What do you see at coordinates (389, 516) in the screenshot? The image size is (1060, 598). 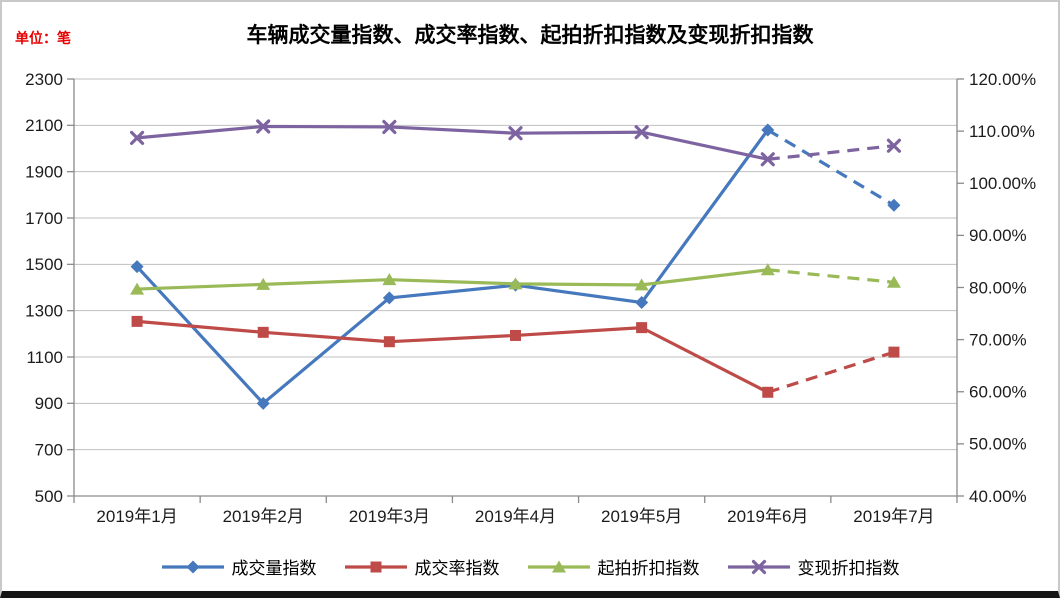 I see `x-axis-label: 2019年3月` at bounding box center [389, 516].